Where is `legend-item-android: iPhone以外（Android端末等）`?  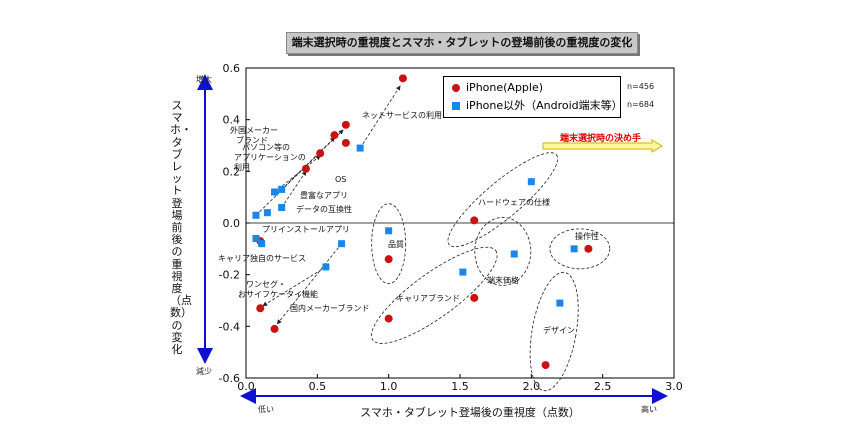
legend-item-android: iPhone以外（Android端末等） is located at coordinates (537, 106).